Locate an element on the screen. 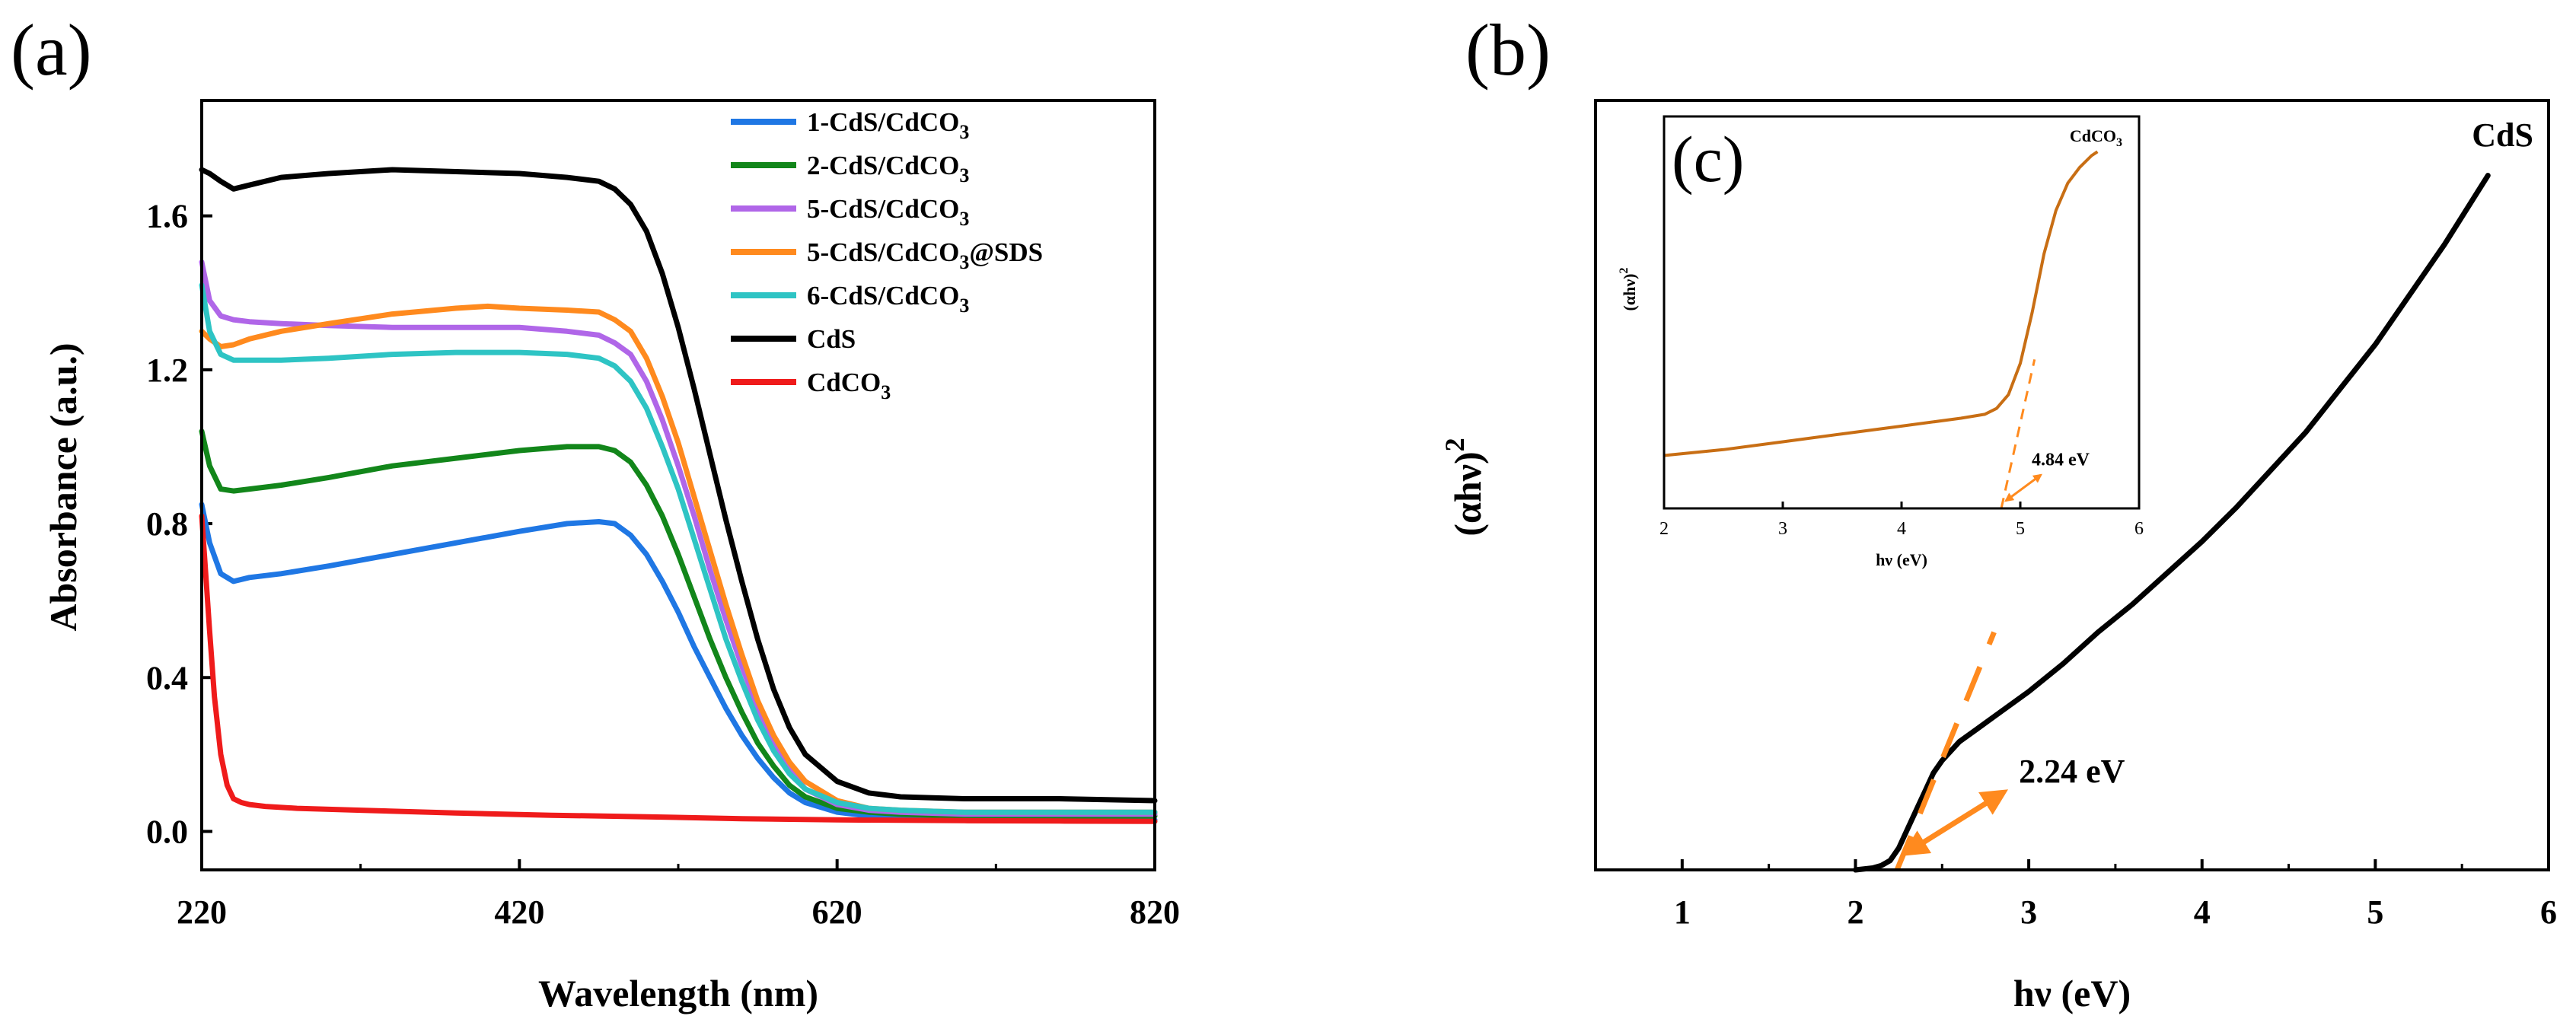  panel-a-legend-label: CdS is located at coordinates (831, 339).